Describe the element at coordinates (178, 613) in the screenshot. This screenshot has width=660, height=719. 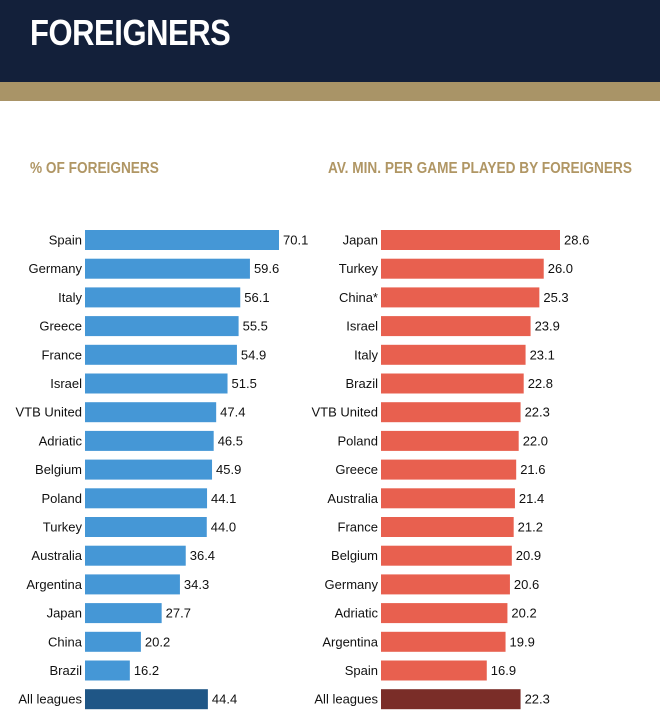
I see `left-value-label: 27.7` at that location.